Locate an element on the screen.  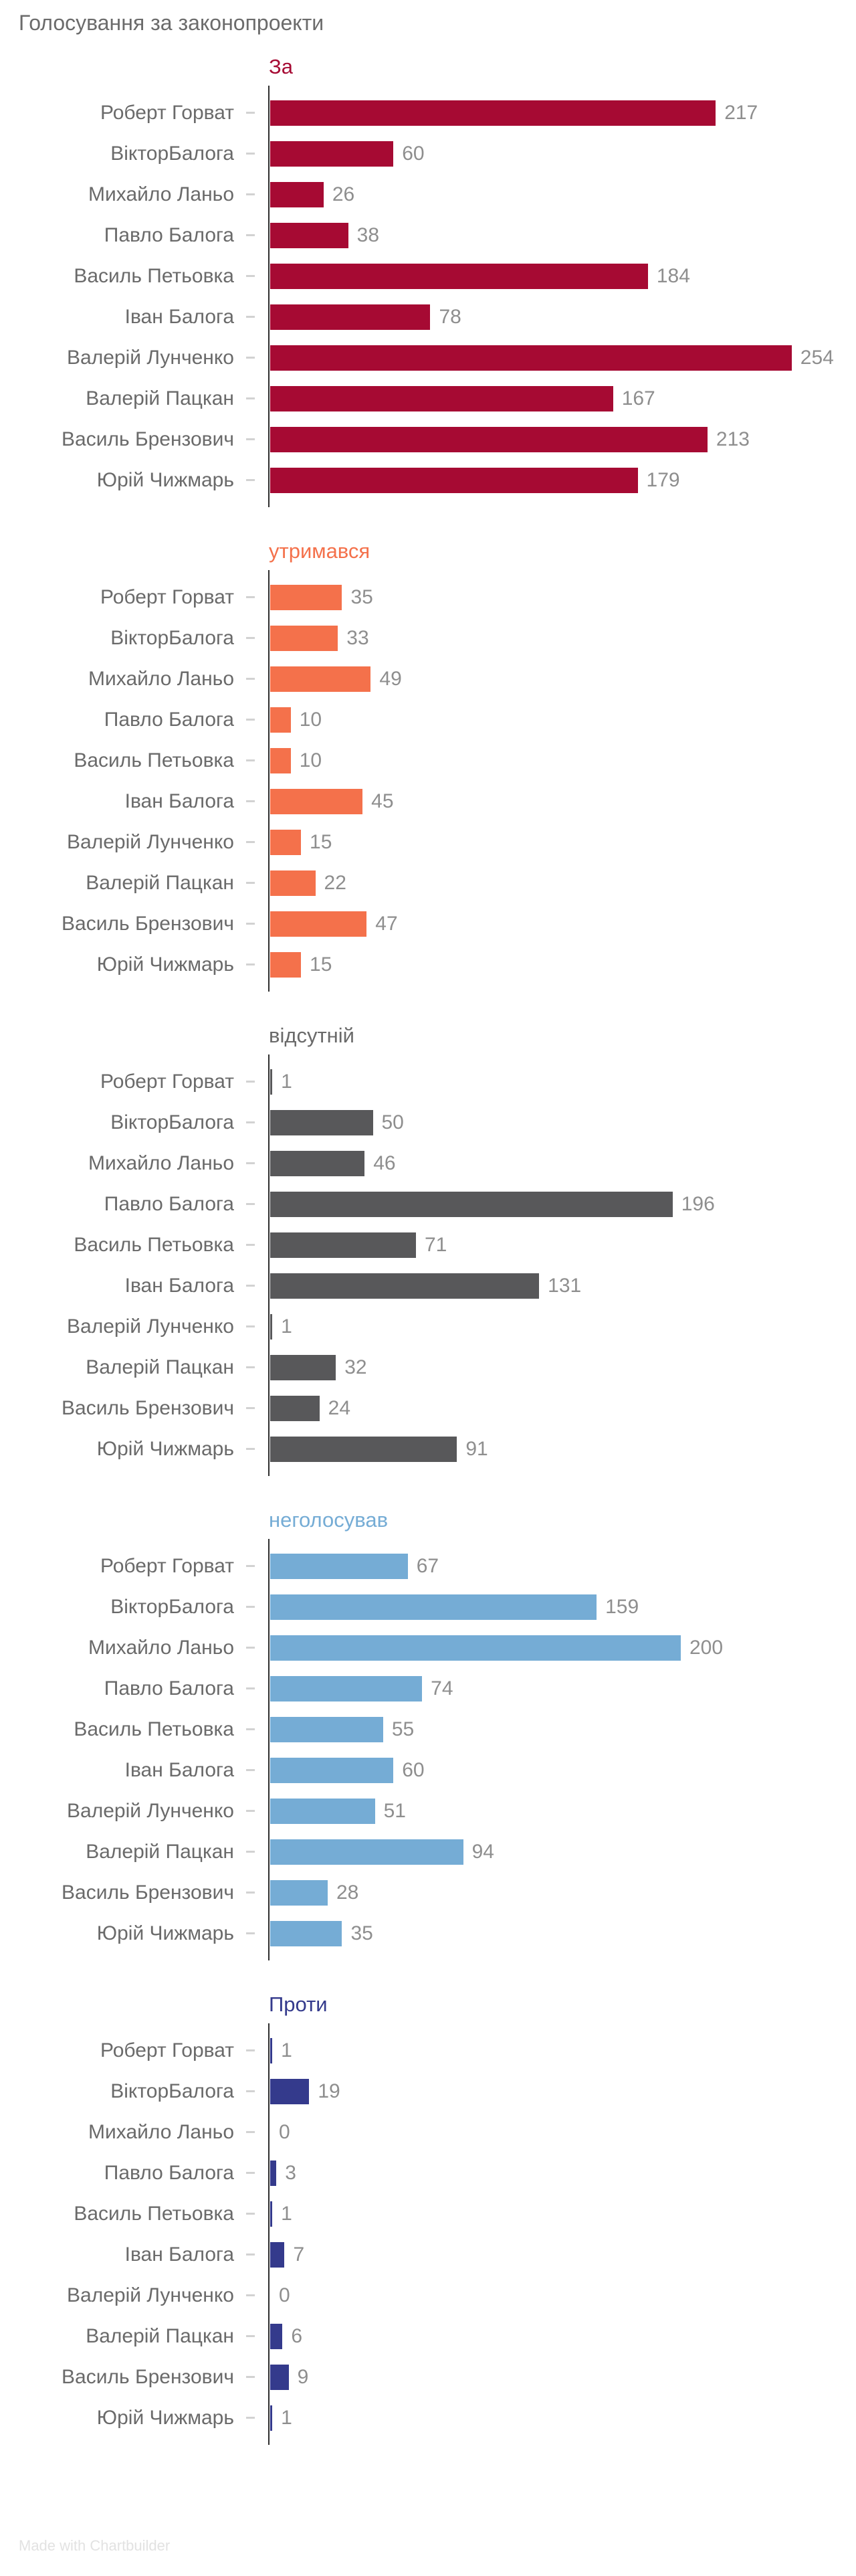
chart-row: Юрій Чижмарь 15 is located at coordinates (428, 965).